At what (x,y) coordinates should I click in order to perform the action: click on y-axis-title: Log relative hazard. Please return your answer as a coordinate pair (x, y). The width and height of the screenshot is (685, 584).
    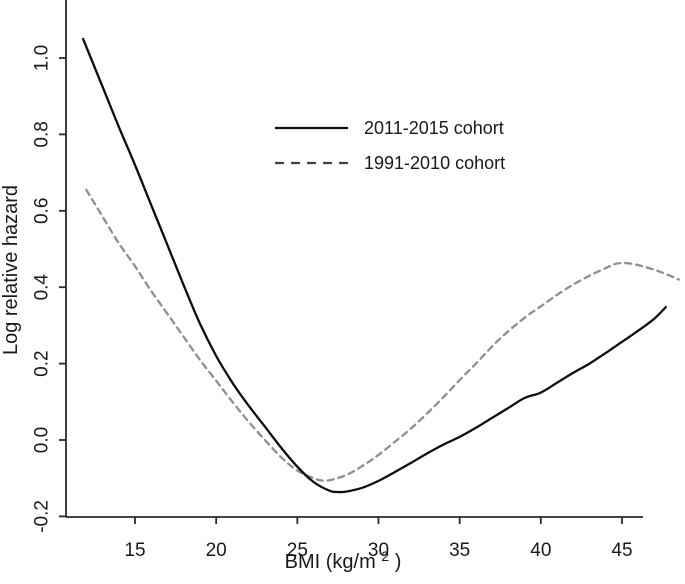
    Looking at the image, I should click on (11, 270).